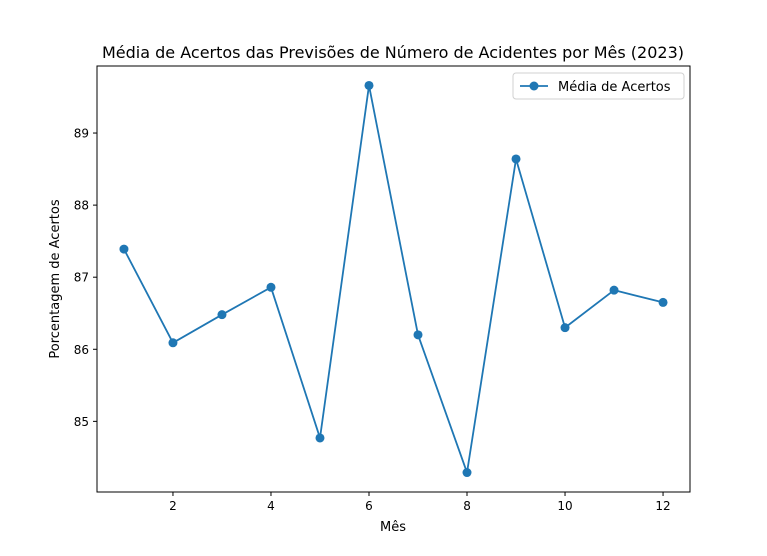 The height and width of the screenshot is (556, 767). Describe the element at coordinates (81, 278) in the screenshot. I see `y-tick-label: 87` at that location.